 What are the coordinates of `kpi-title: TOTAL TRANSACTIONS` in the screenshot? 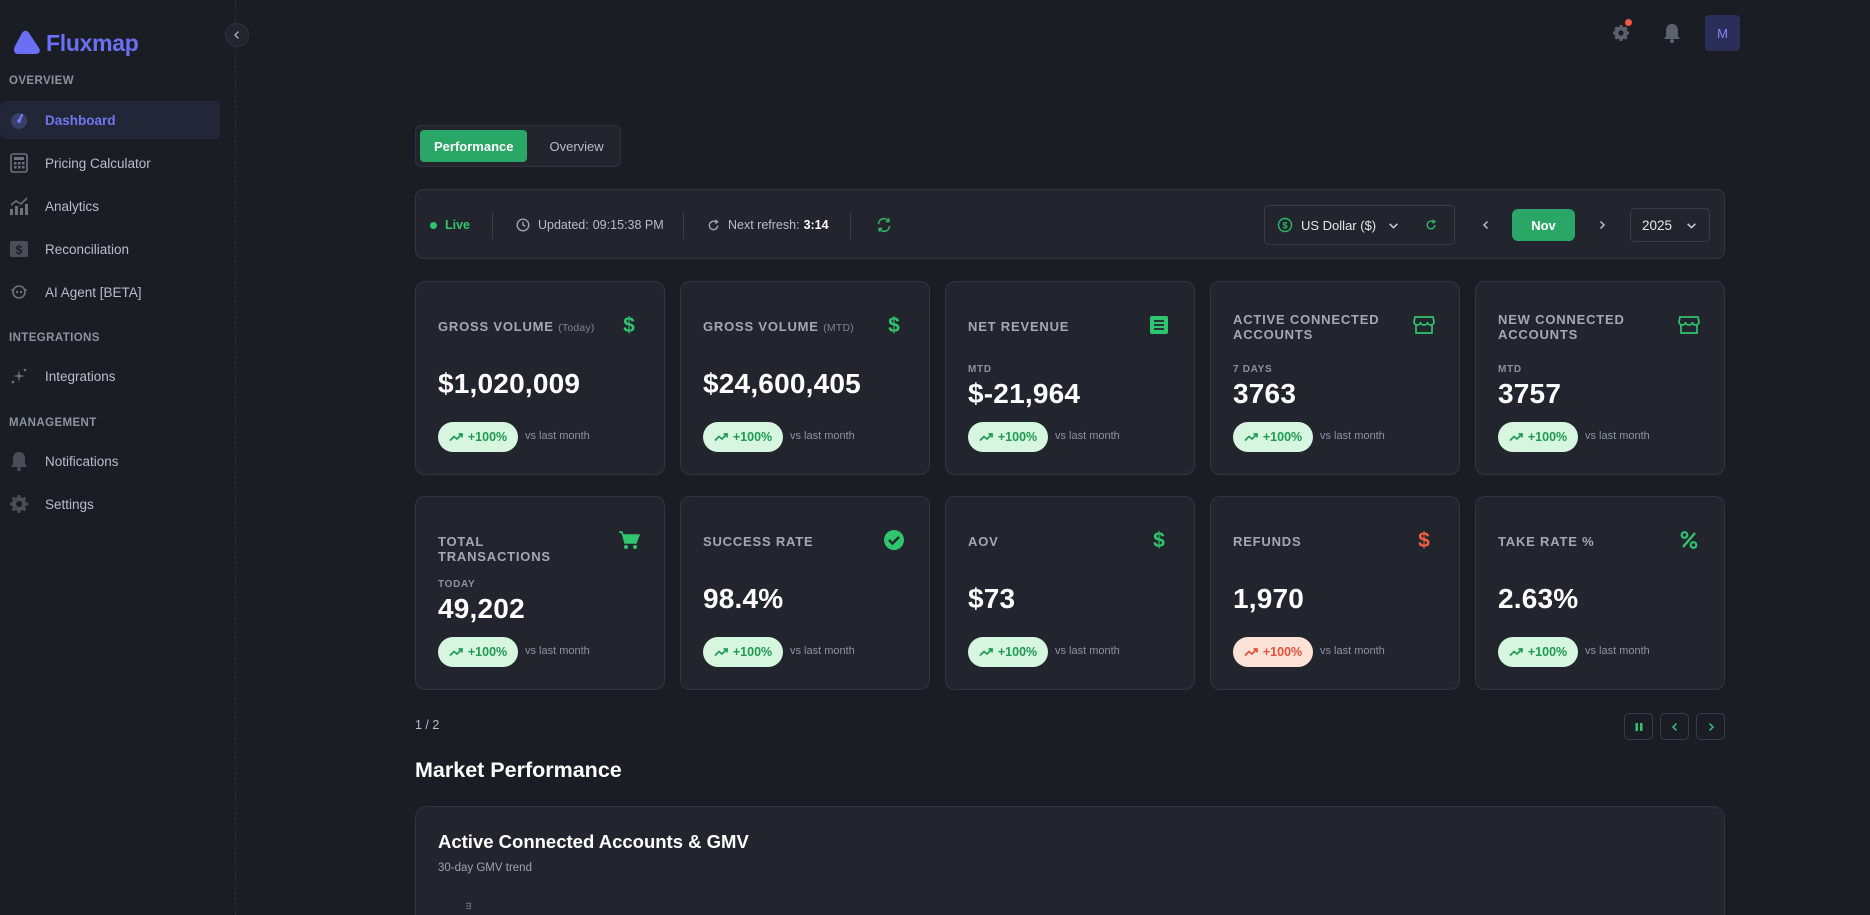 It's located at (494, 549).